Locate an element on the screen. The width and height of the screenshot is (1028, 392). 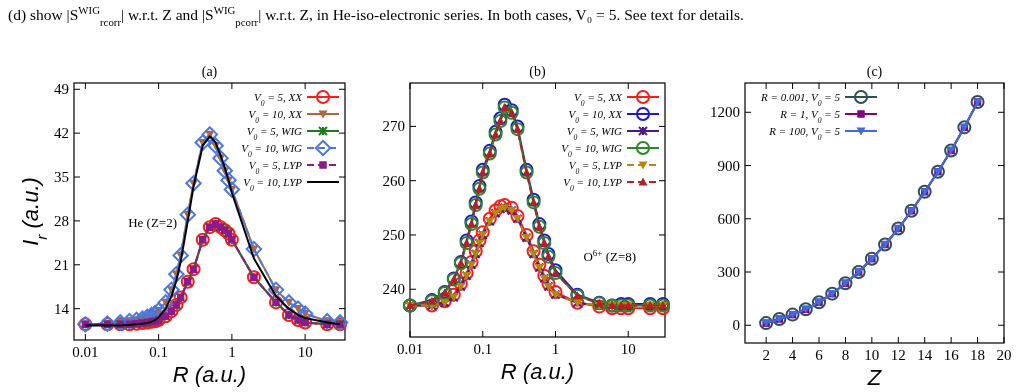
y-tick-label: 35 is located at coordinates (61, 177).